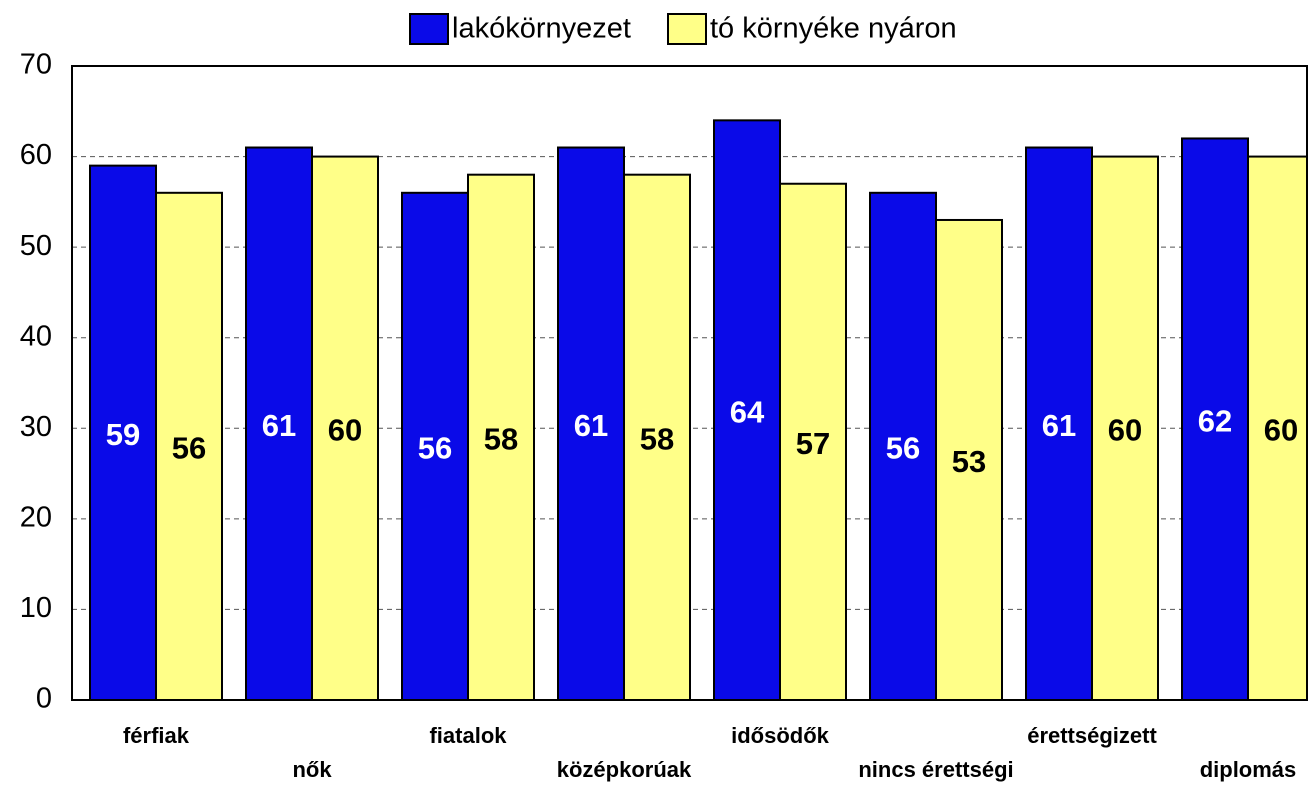 The height and width of the screenshot is (785, 1308). I want to click on x-tick-label: férfiak, so click(156, 735).